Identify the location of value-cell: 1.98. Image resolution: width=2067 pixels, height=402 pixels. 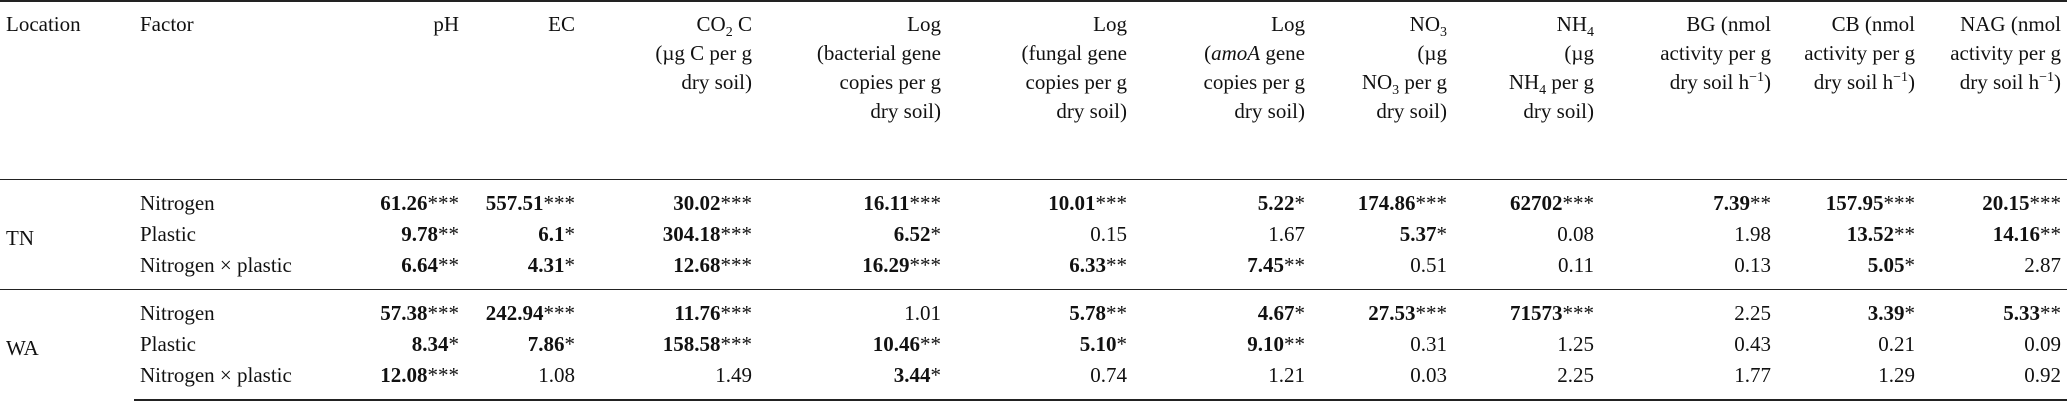
(1688, 234).